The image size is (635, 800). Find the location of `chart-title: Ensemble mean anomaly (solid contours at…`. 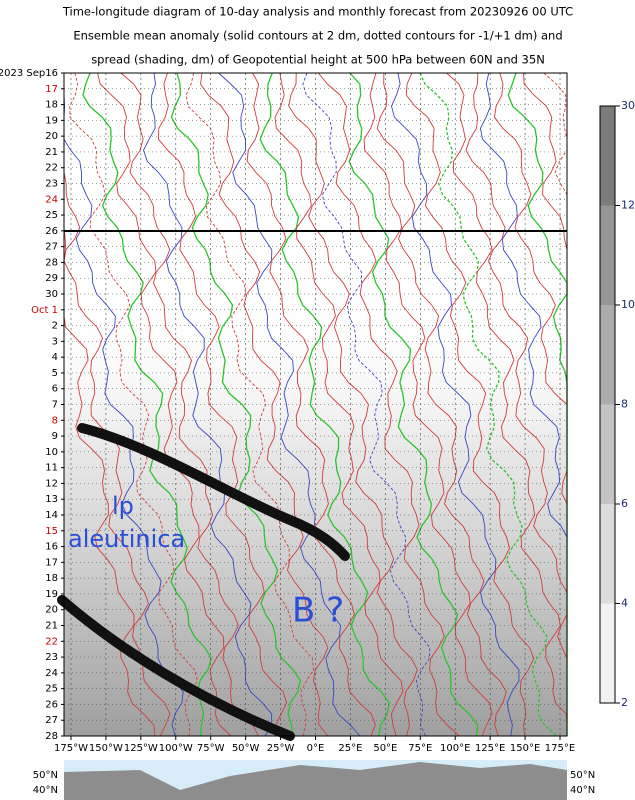

chart-title: Ensemble mean anomaly (solid contours at… is located at coordinates (317, 36).